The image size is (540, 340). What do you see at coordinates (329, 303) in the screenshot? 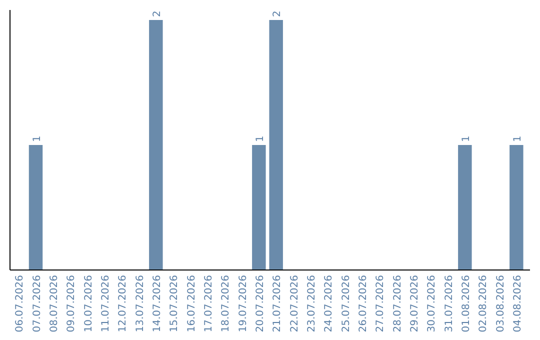
I see `x-tick-label: 24.07.2026` at bounding box center [329, 303].